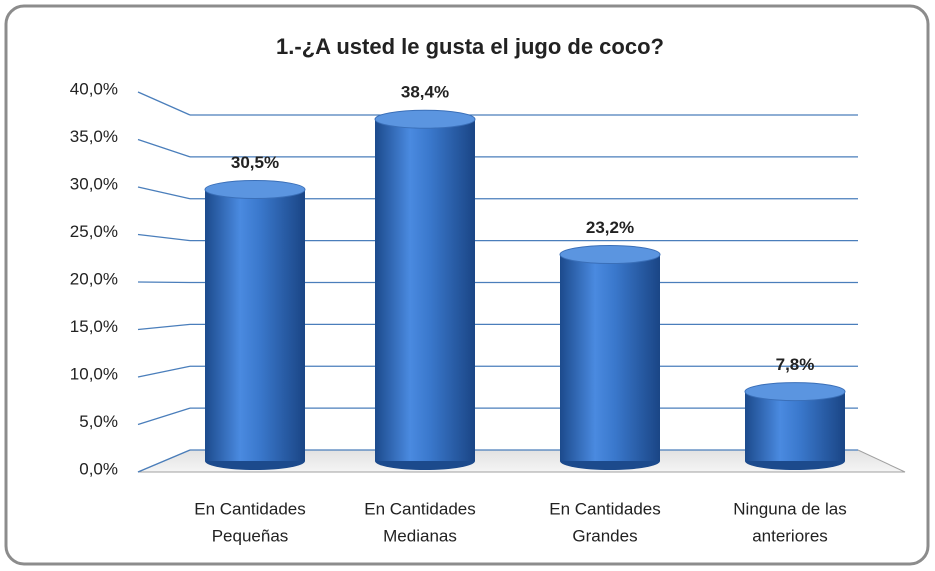 The image size is (935, 571). What do you see at coordinates (98, 468) in the screenshot?
I see `y-tick-label: 0,0%` at bounding box center [98, 468].